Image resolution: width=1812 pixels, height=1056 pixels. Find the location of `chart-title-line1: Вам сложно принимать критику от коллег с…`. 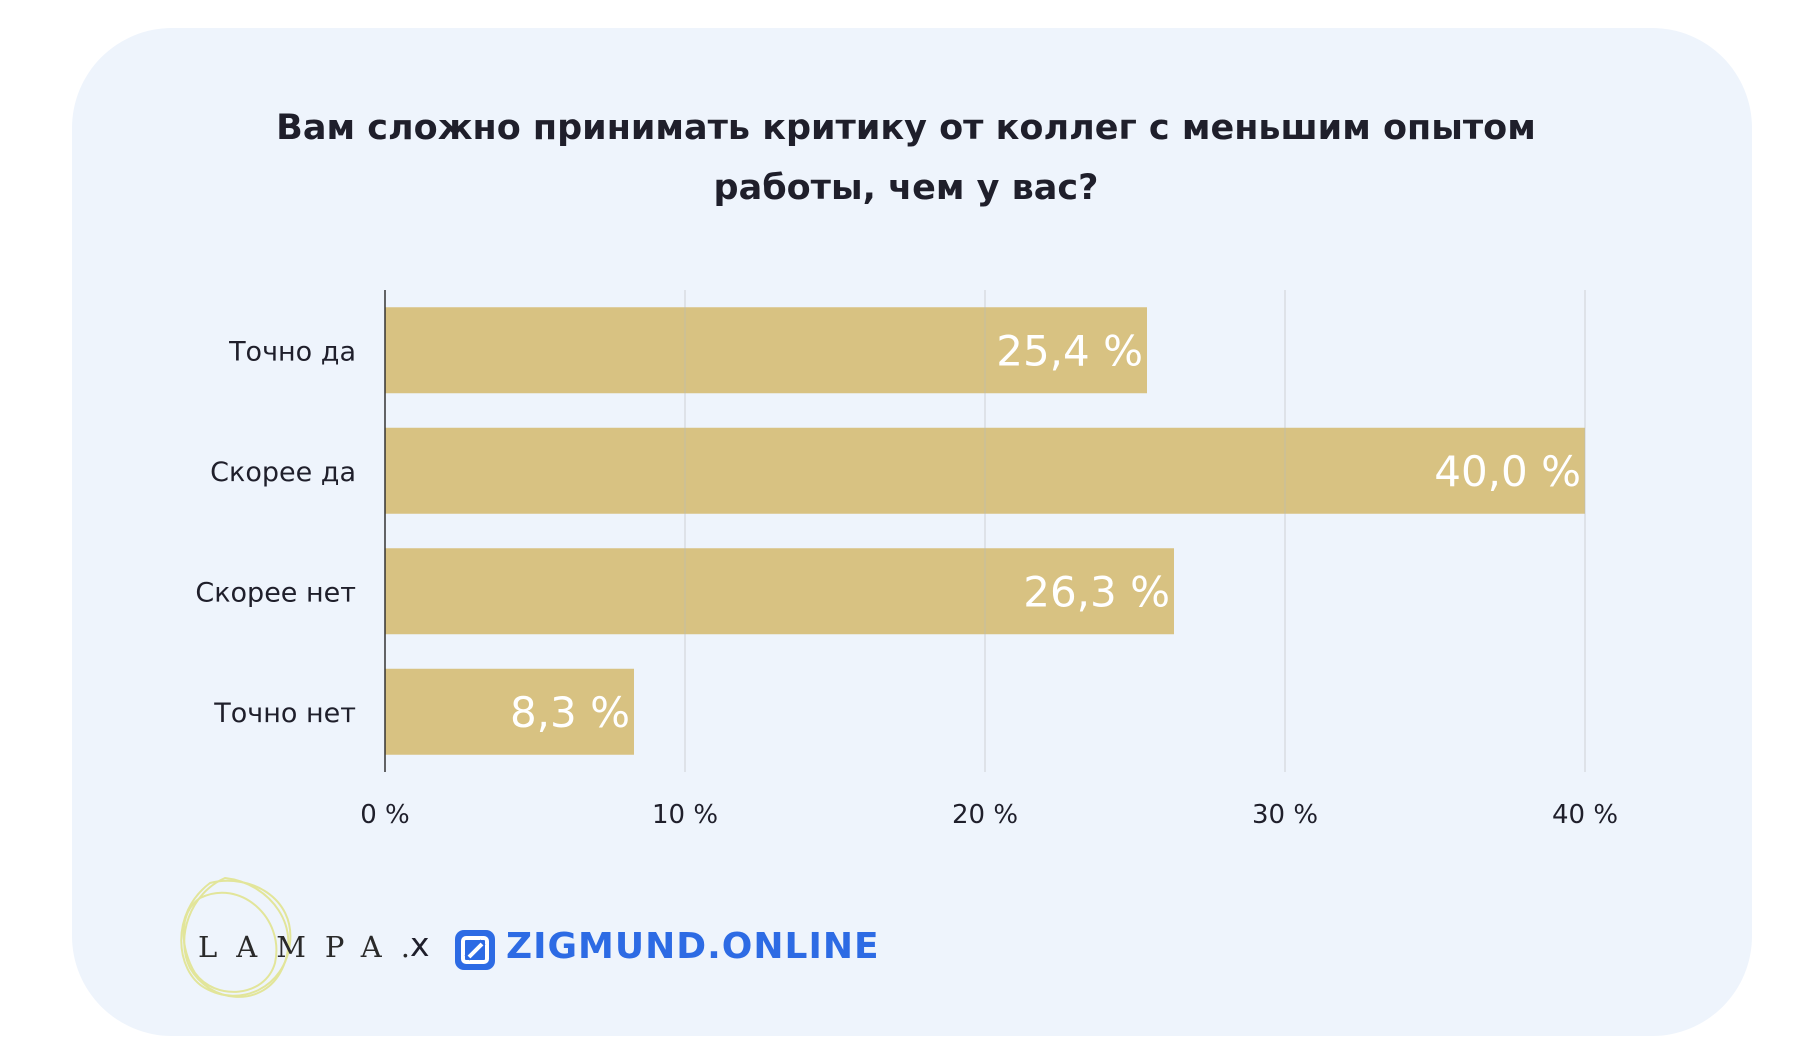

chart-title-line1: Вам сложно принимать критику от коллег с… is located at coordinates (906, 128).